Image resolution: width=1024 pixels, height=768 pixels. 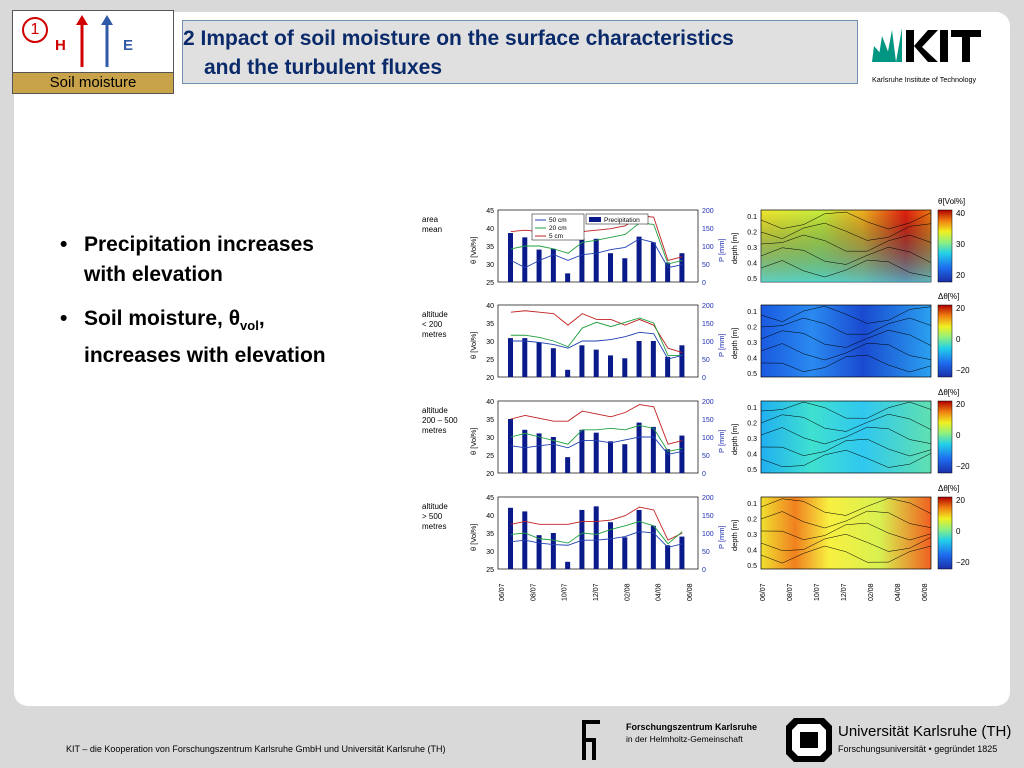 What do you see at coordinates (35, 30) in the screenshot?
I see `topic-number: 1` at bounding box center [35, 30].